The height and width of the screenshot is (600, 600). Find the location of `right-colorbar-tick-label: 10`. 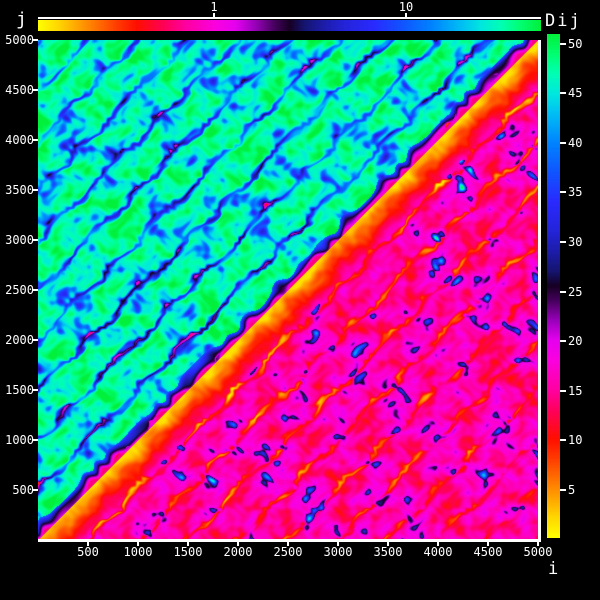

right-colorbar-tick-label: 10 is located at coordinates (575, 440).